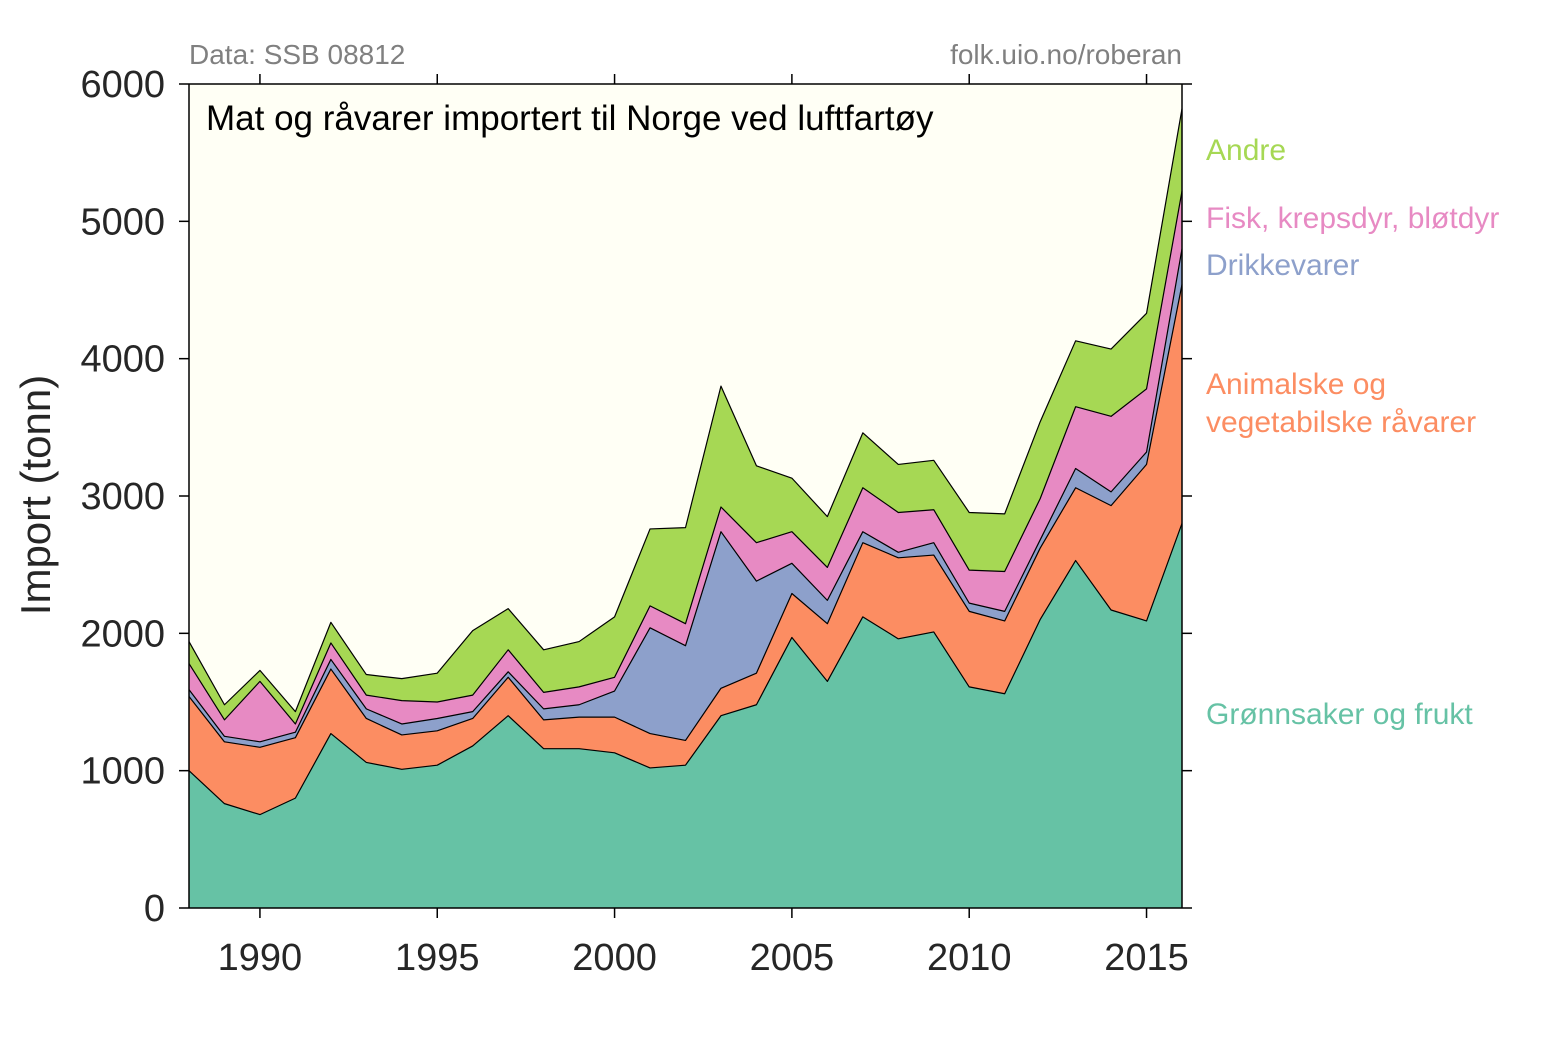 This screenshot has height=1042, width=1563. Describe the element at coordinates (35, 495) in the screenshot. I see `y-axis-label: Import (tonn)` at that location.